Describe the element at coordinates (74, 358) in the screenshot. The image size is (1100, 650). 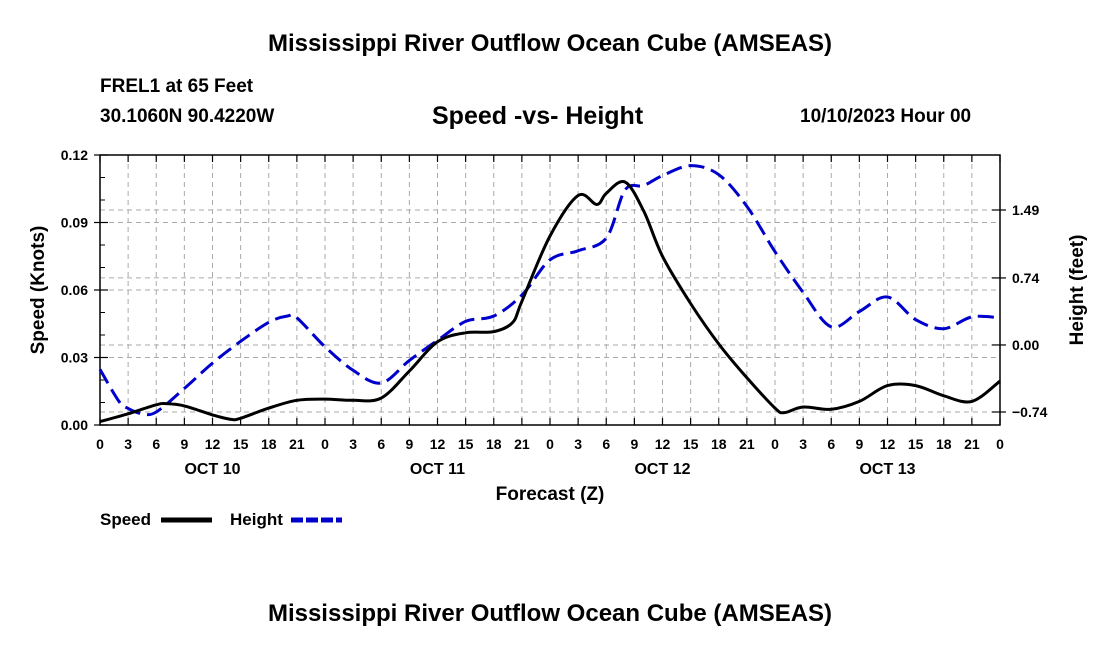
I see `y-tick-label: 0.03` at that location.